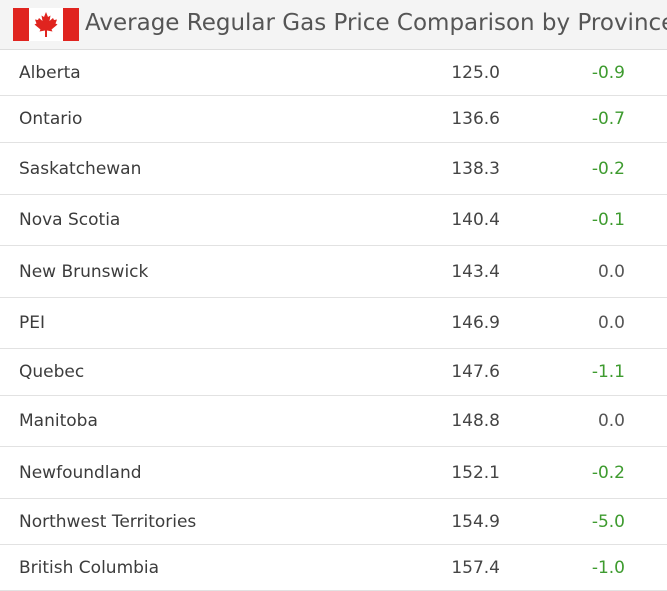 The height and width of the screenshot is (591, 667). I want to click on average-price: 140.4, so click(475, 220).